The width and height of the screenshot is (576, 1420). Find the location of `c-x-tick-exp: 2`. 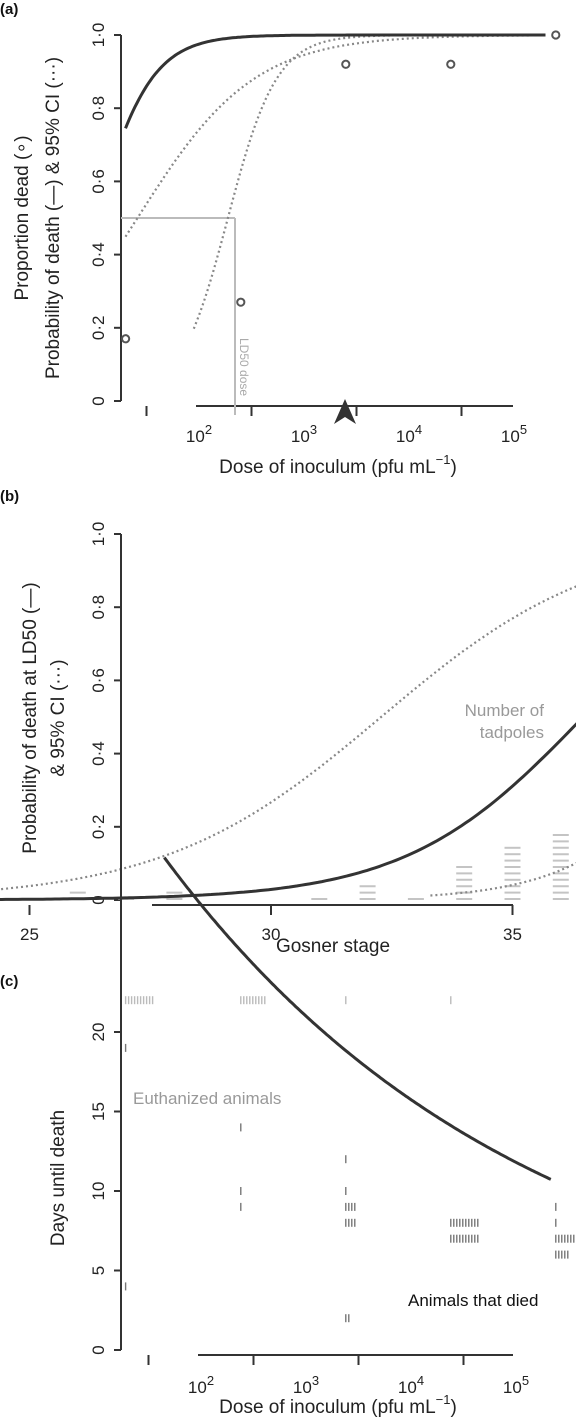

c-x-tick-exp: 2 is located at coordinates (210, 1380).